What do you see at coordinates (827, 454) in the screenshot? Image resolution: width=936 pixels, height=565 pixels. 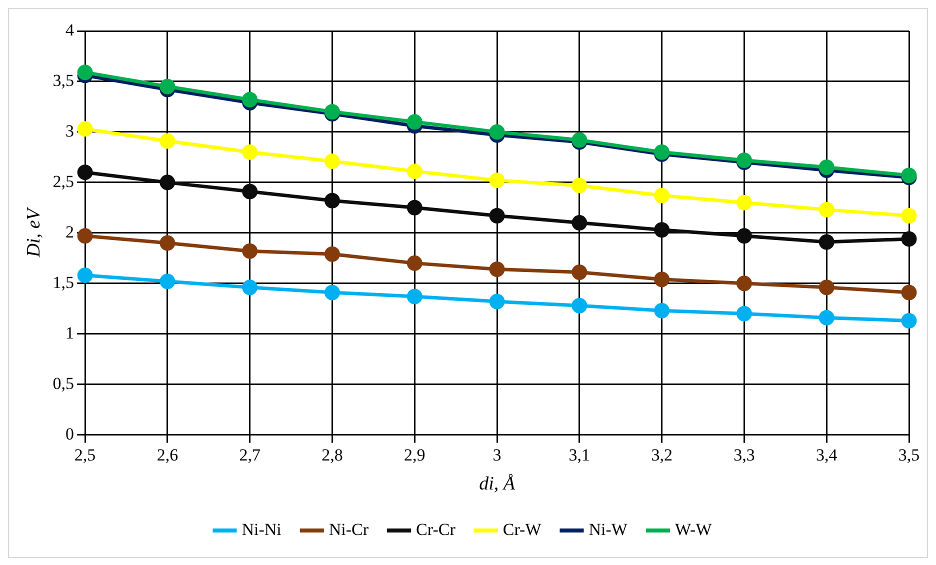 I see `x-tick-label: 3,4` at bounding box center [827, 454].